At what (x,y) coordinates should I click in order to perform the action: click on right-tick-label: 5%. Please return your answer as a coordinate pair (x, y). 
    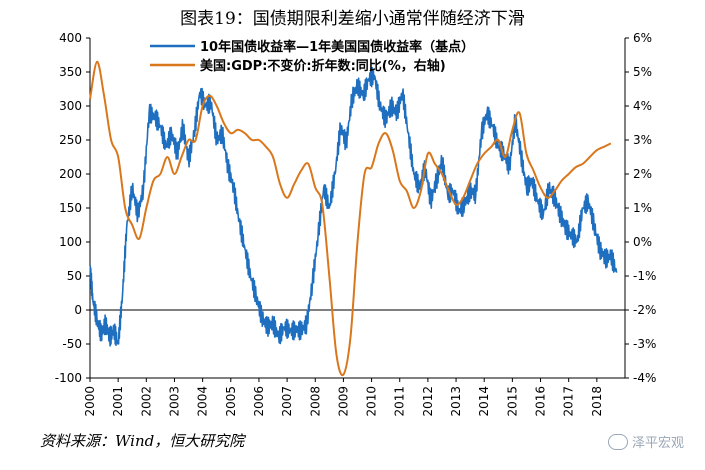
    Looking at the image, I should click on (642, 72).